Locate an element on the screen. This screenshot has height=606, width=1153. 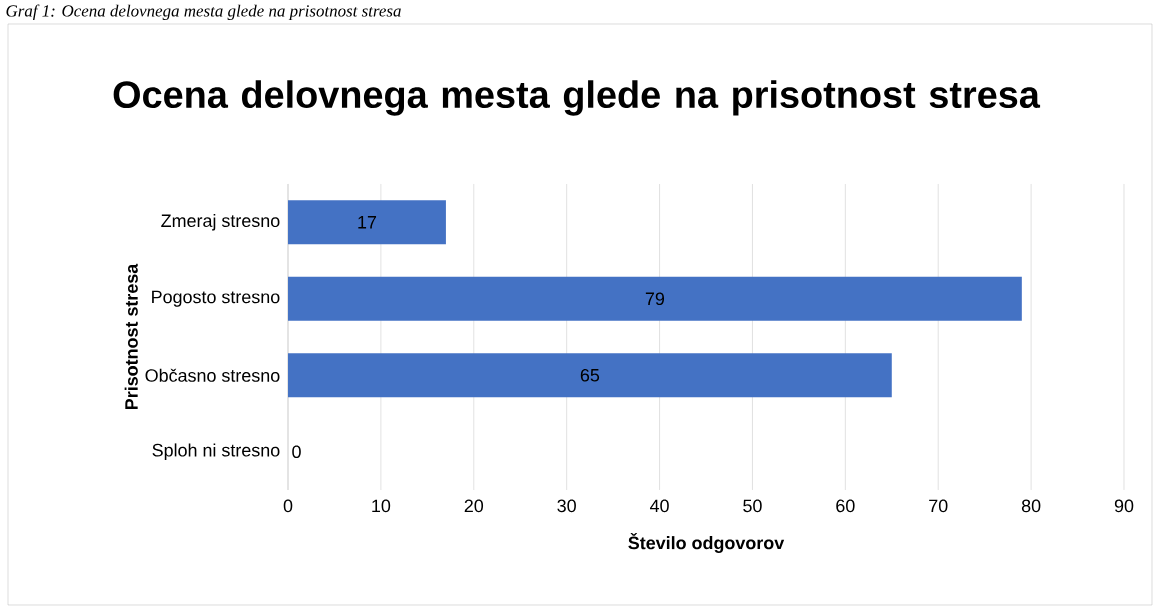
text: Graf 1: Ocena delovnega mesta glede na prisotnost stresa is located at coordinates (203, 12).